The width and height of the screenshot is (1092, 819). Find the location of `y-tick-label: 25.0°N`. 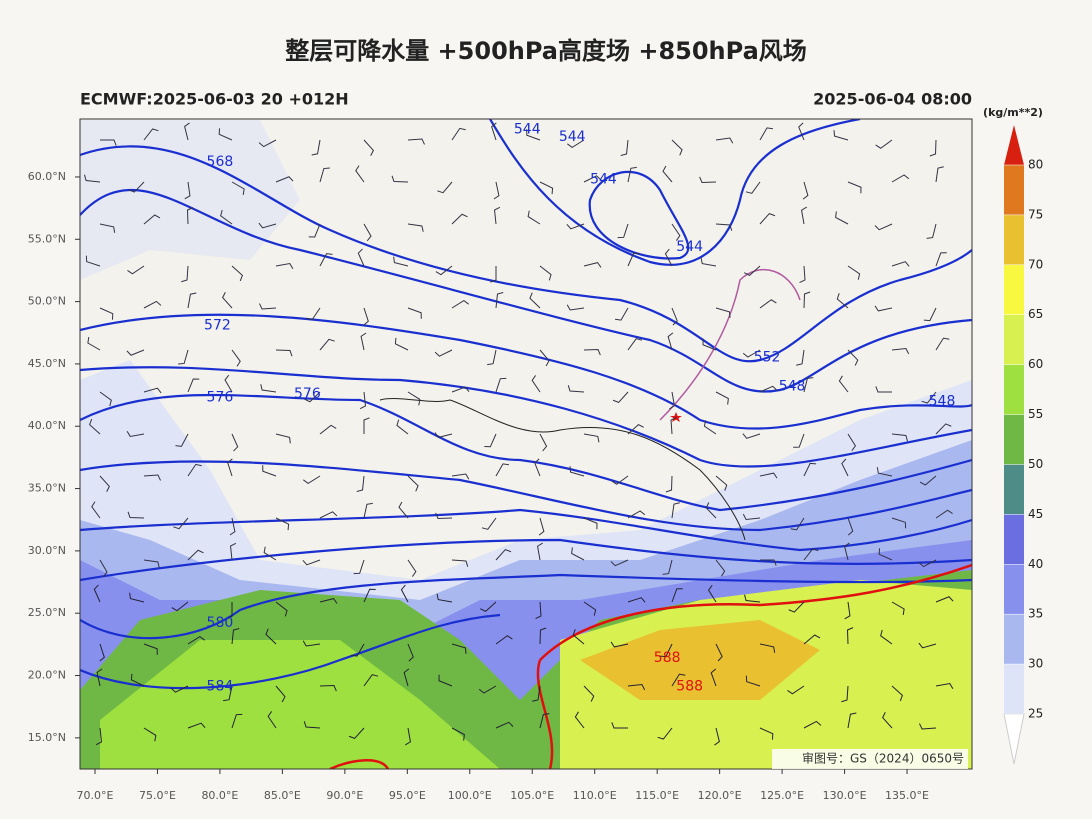

y-tick-label: 25.0°N is located at coordinates (47, 612).